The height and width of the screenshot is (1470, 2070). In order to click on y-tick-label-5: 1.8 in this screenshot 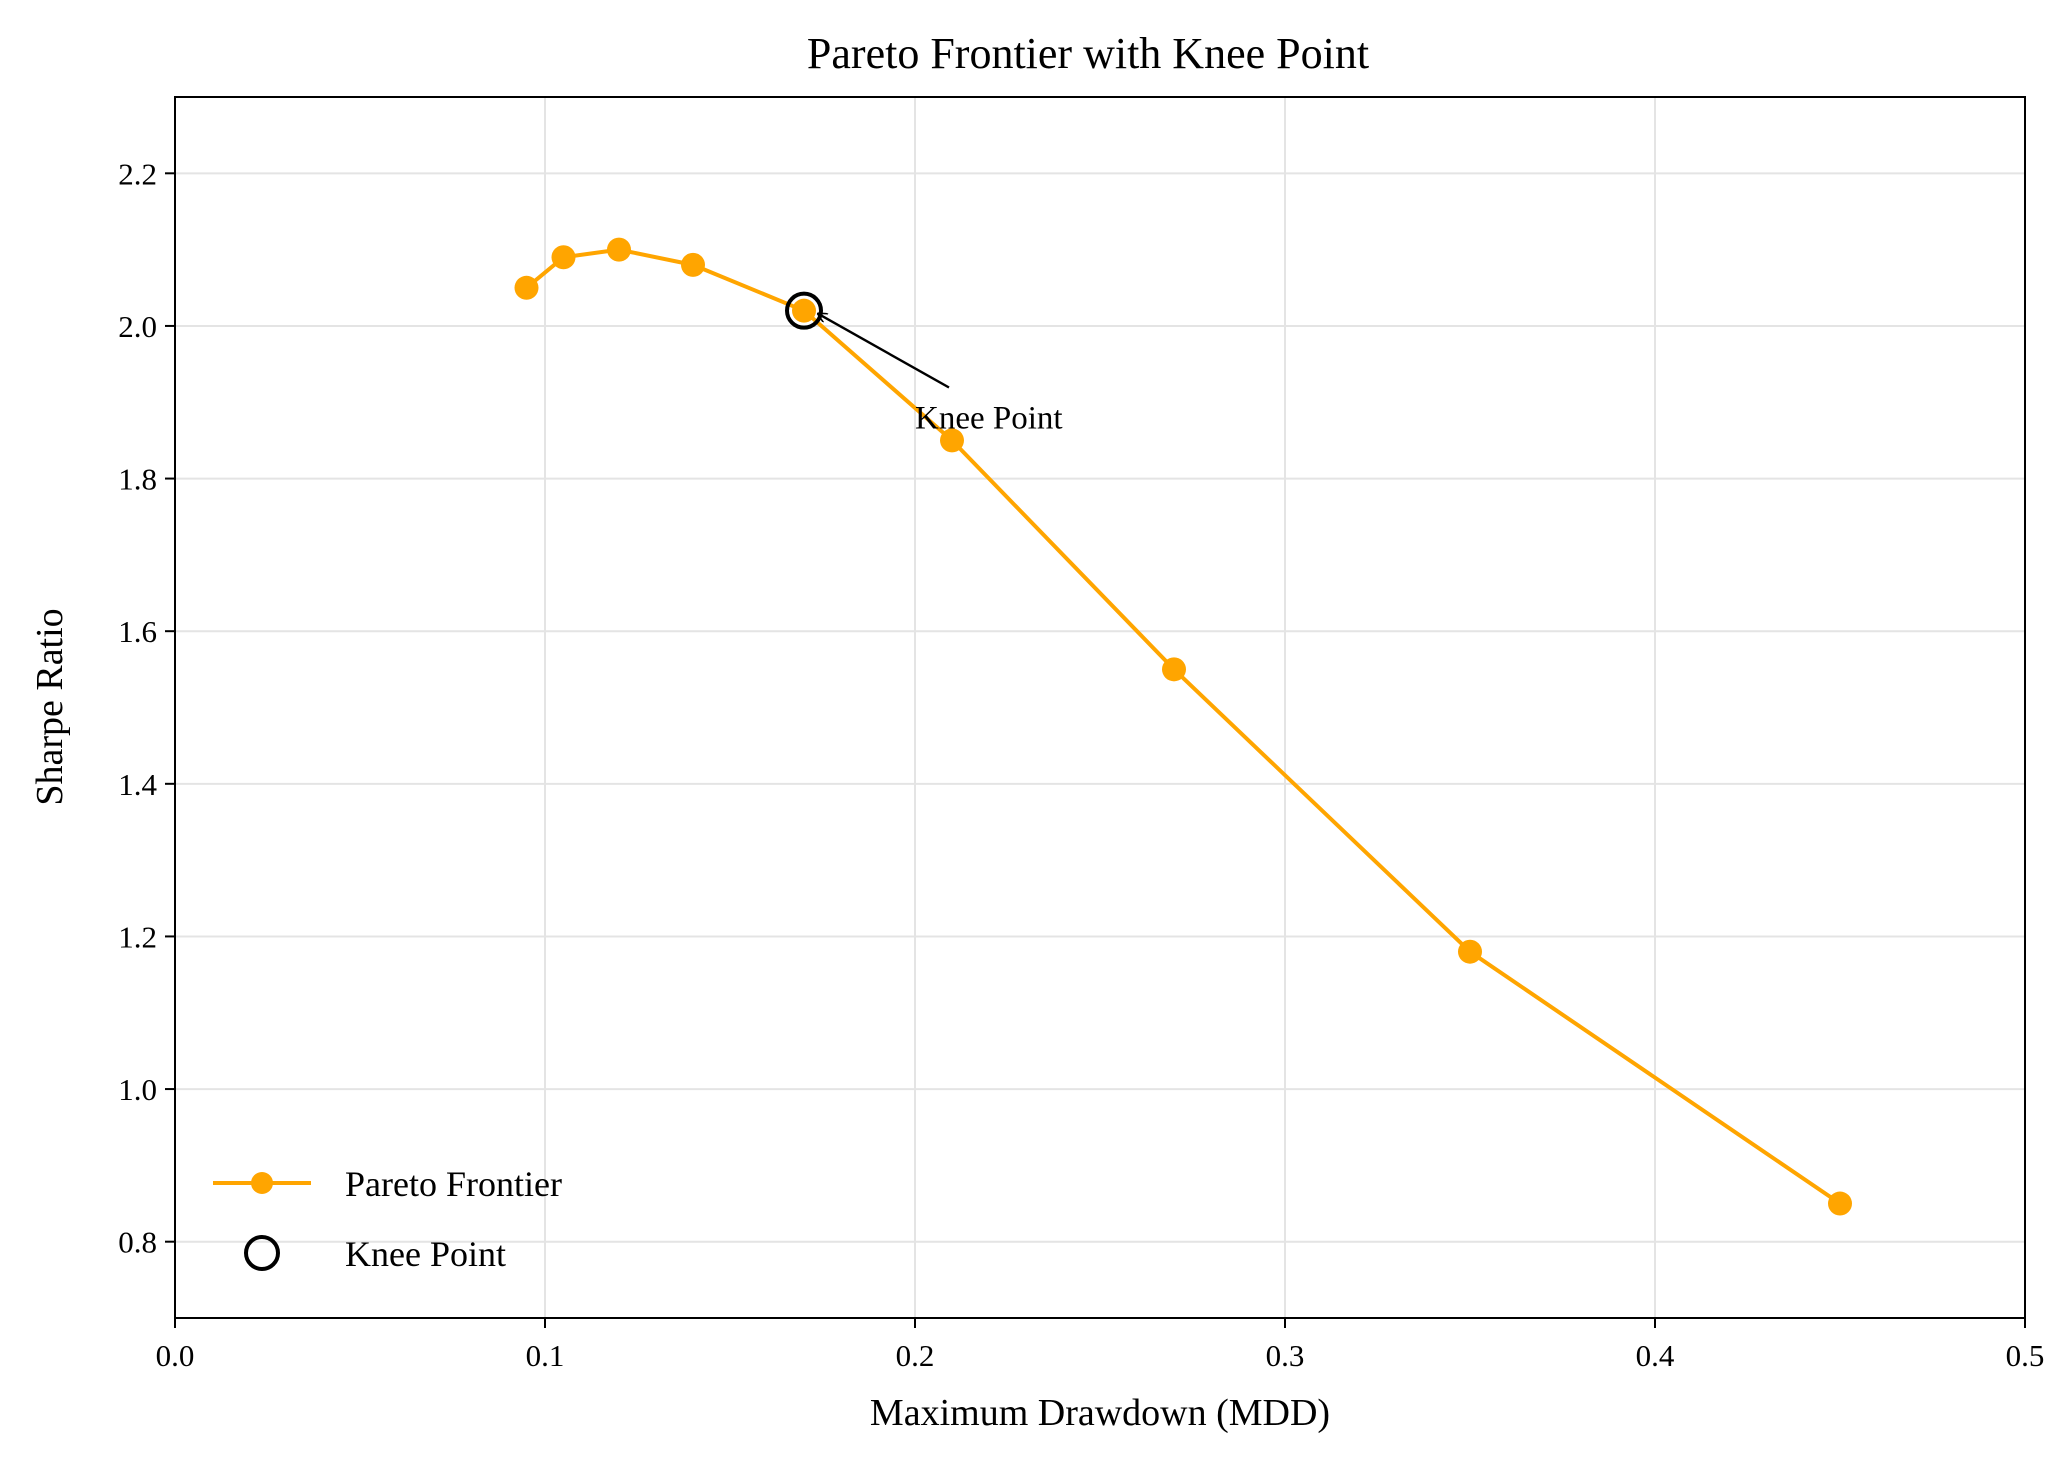, I will do `click(137, 479)`.